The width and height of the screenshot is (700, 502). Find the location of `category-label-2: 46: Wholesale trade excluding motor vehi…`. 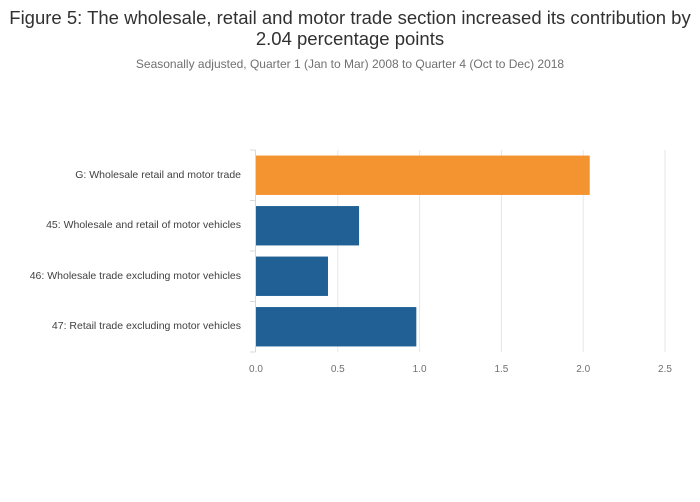

category-label-2: 46: Wholesale trade excluding motor vehi… is located at coordinates (135, 275).